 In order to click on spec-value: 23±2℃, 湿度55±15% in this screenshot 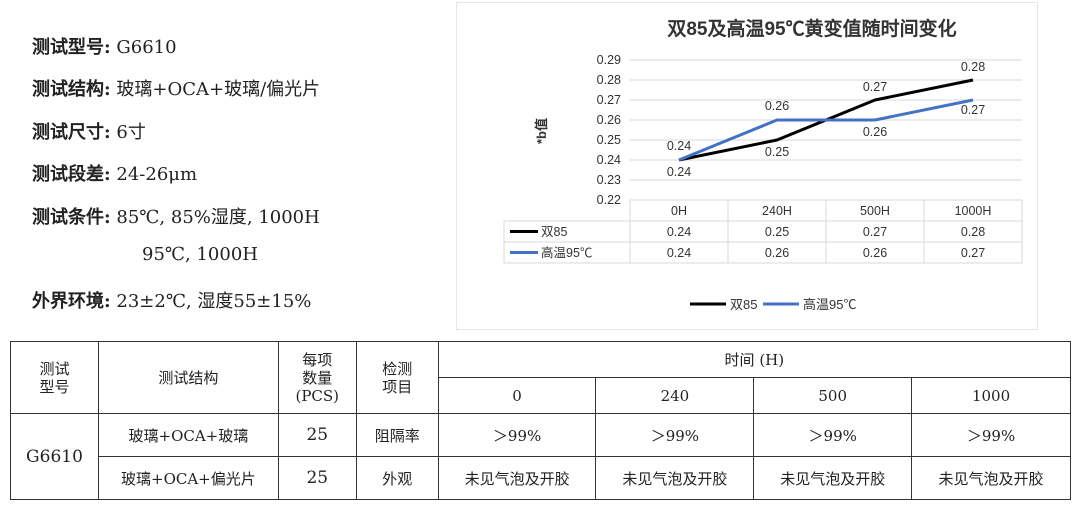, I will do `click(214, 301)`.